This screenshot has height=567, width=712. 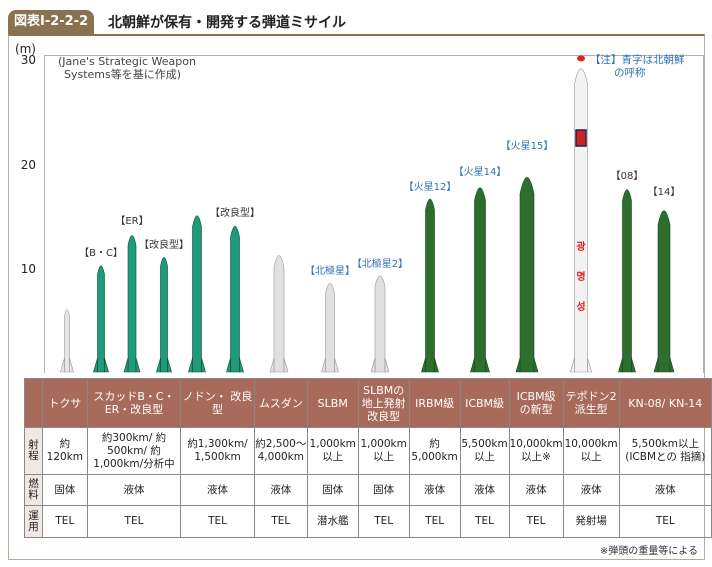 What do you see at coordinates (127, 61) in the screenshot?
I see `source-line: (Jane's Strategic Weapon` at bounding box center [127, 61].